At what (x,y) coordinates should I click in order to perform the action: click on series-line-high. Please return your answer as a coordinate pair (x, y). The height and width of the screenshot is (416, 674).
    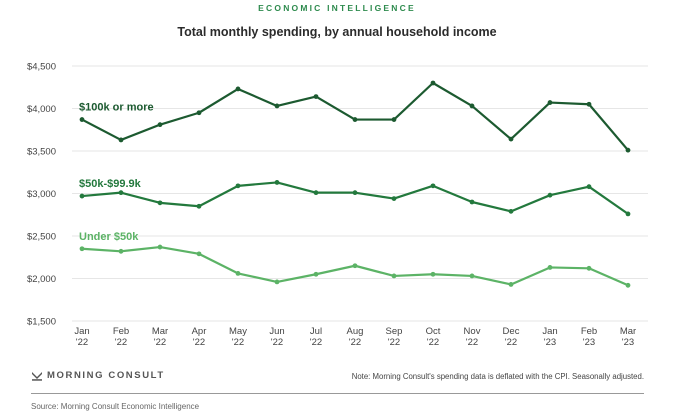
    Looking at the image, I should click on (355, 116).